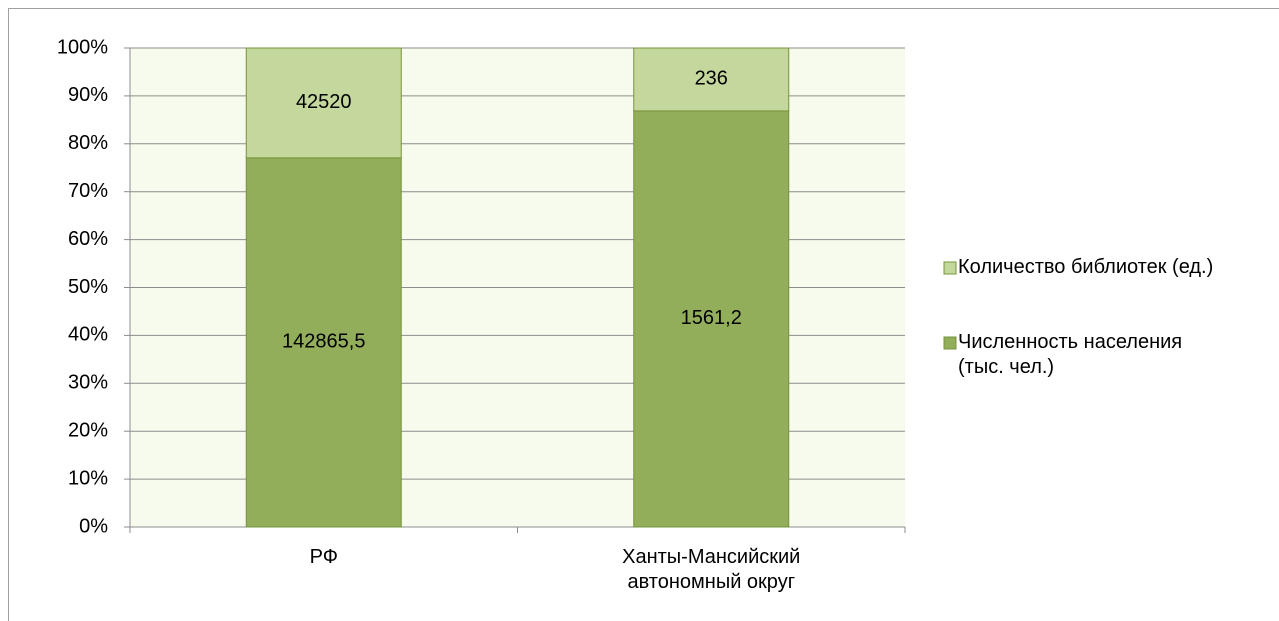  What do you see at coordinates (88, 287) in the screenshot?
I see `y-tick-label: 50%` at bounding box center [88, 287].